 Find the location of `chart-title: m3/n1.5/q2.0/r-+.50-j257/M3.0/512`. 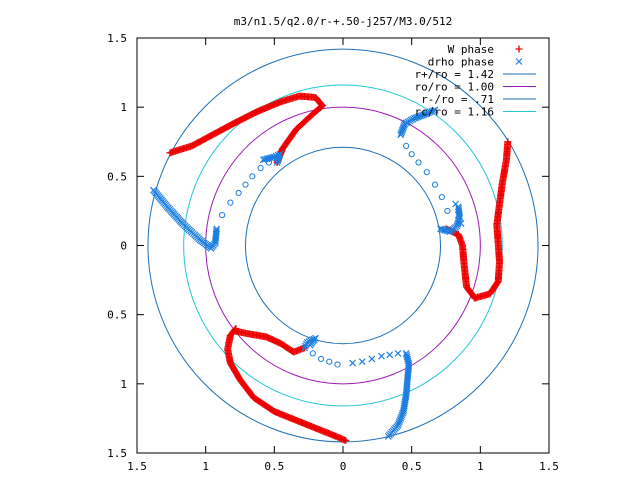

chart-title: m3/n1.5/q2.0/r-+.50-j257/M3.0/512 is located at coordinates (343, 21).